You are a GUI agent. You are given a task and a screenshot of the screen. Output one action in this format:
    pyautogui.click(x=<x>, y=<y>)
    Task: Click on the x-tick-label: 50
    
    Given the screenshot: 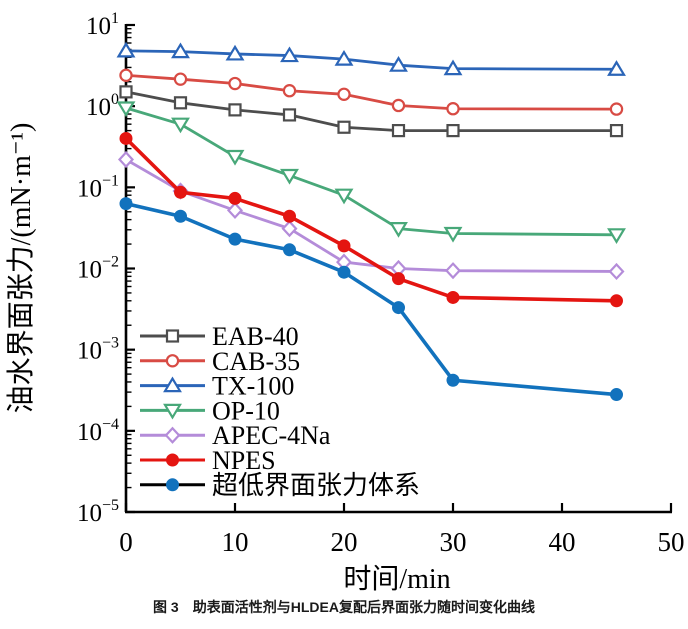 What is the action you would take?
    pyautogui.click(x=671, y=542)
    